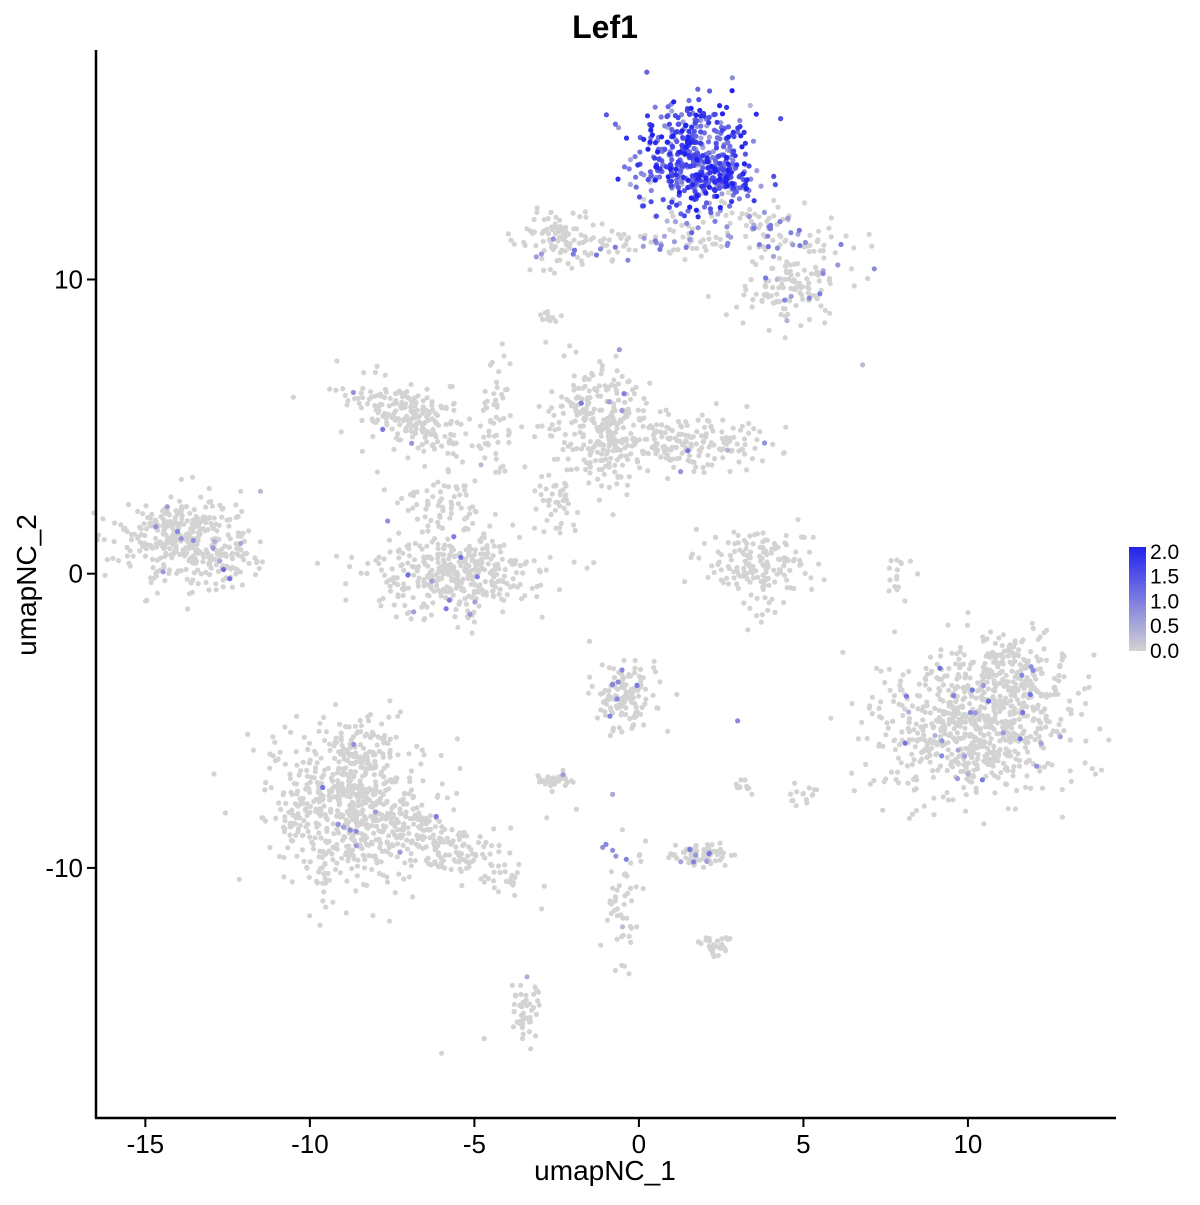 This screenshot has width=1200, height=1205. I want to click on x-axis-ticks: -15 -10 -5 0 5 10, so click(554, 1138).